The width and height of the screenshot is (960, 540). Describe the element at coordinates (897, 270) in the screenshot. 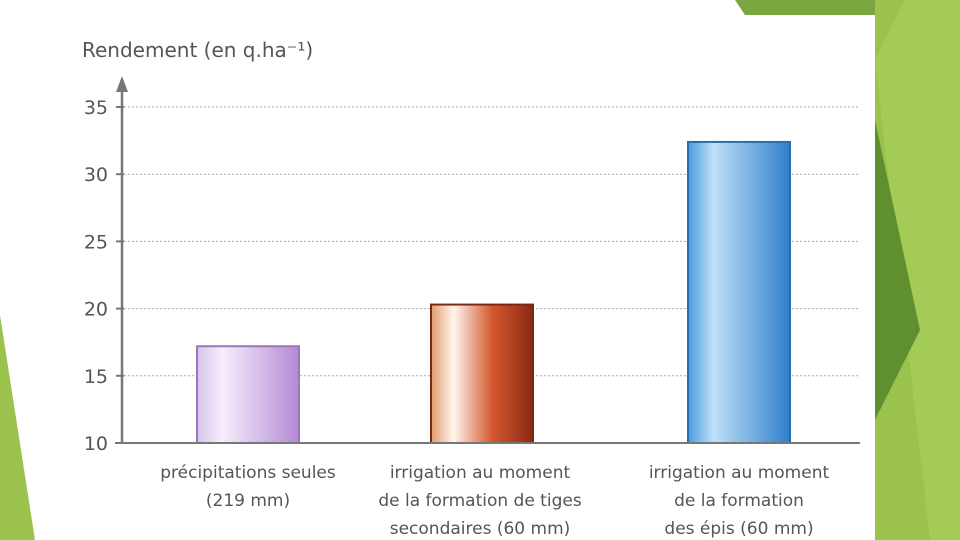

I see `green-shape-dark` at that location.